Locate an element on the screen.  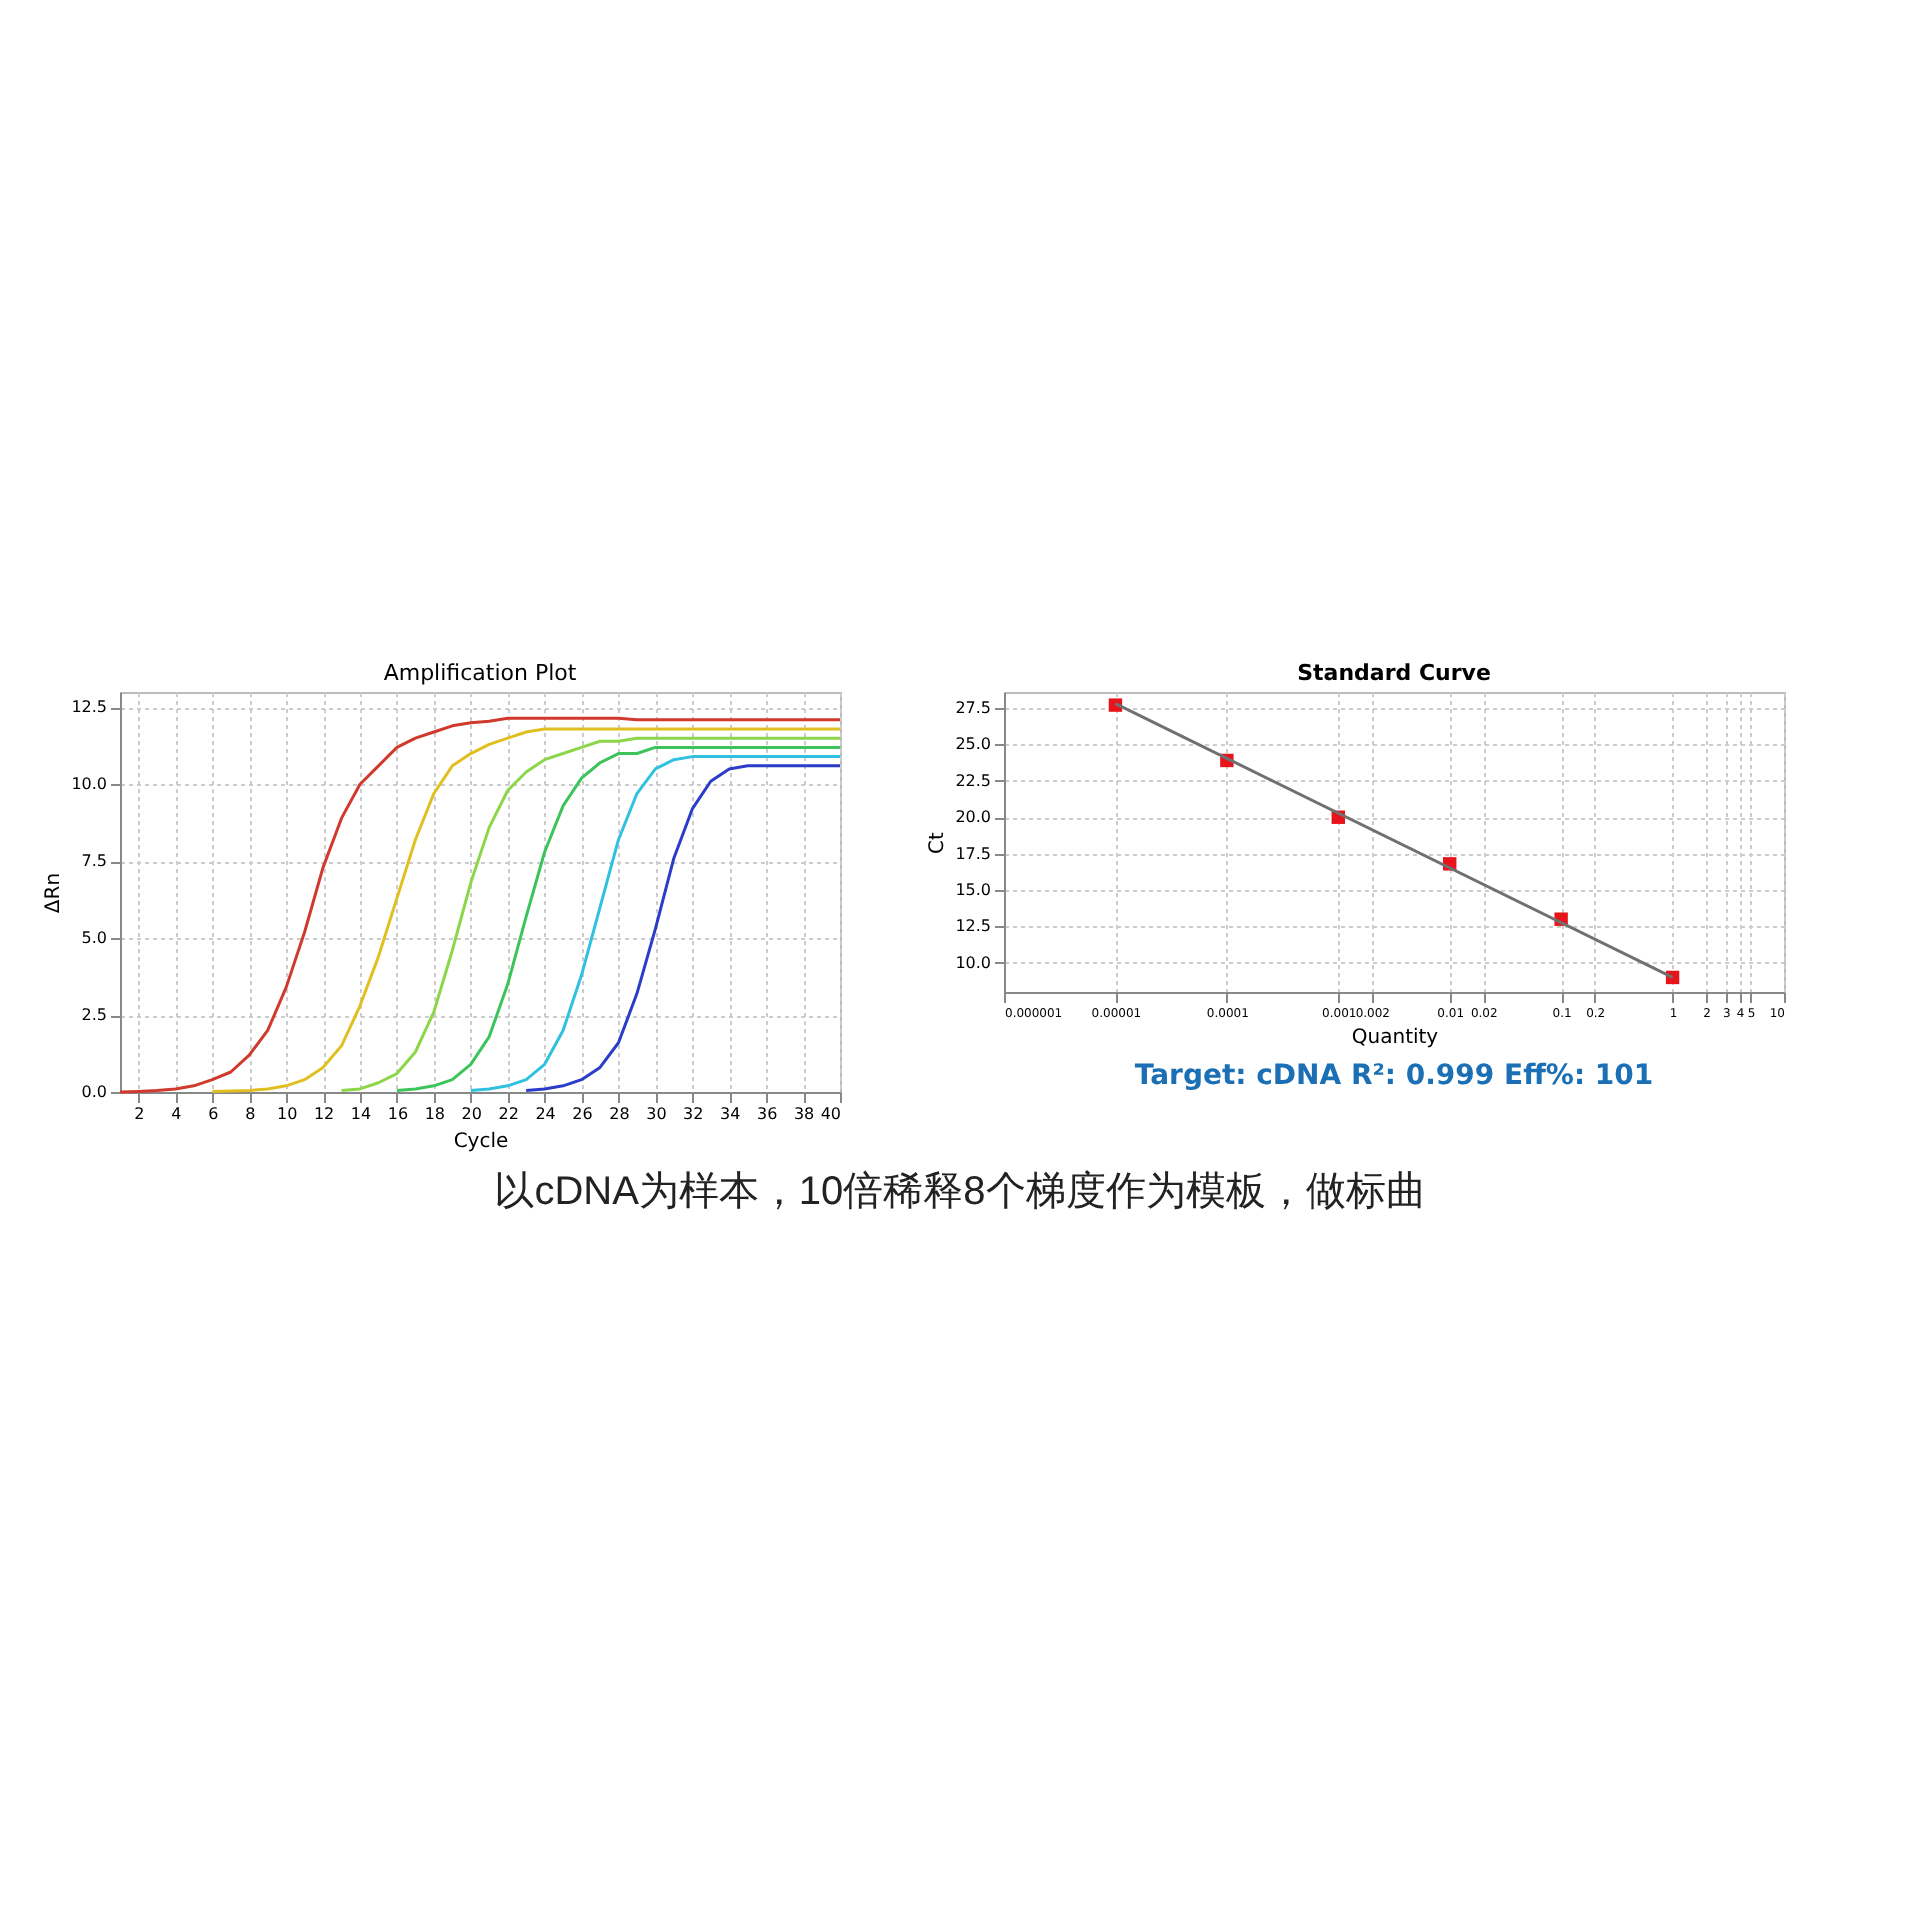
x-tick-label: 36 is located at coordinates (767, 1114).